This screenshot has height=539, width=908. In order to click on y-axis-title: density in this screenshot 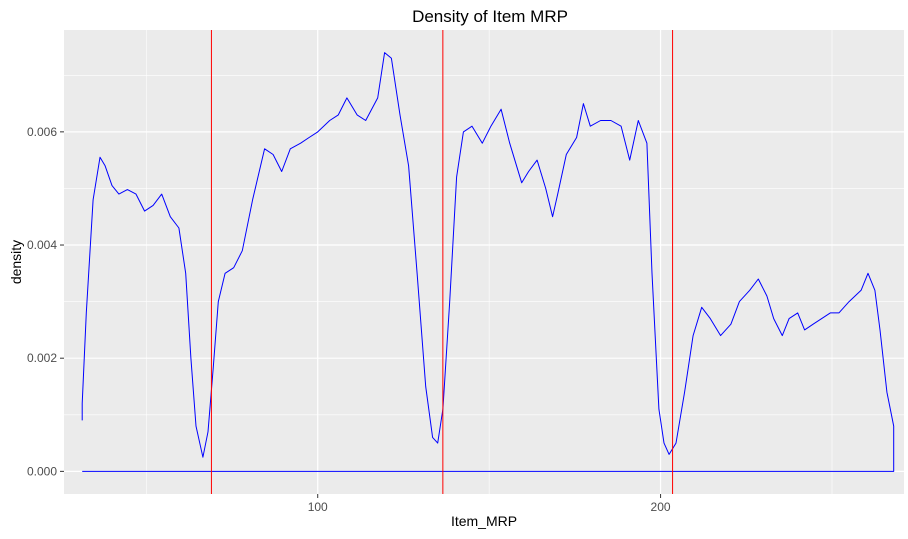, I will do `click(16, 262)`.